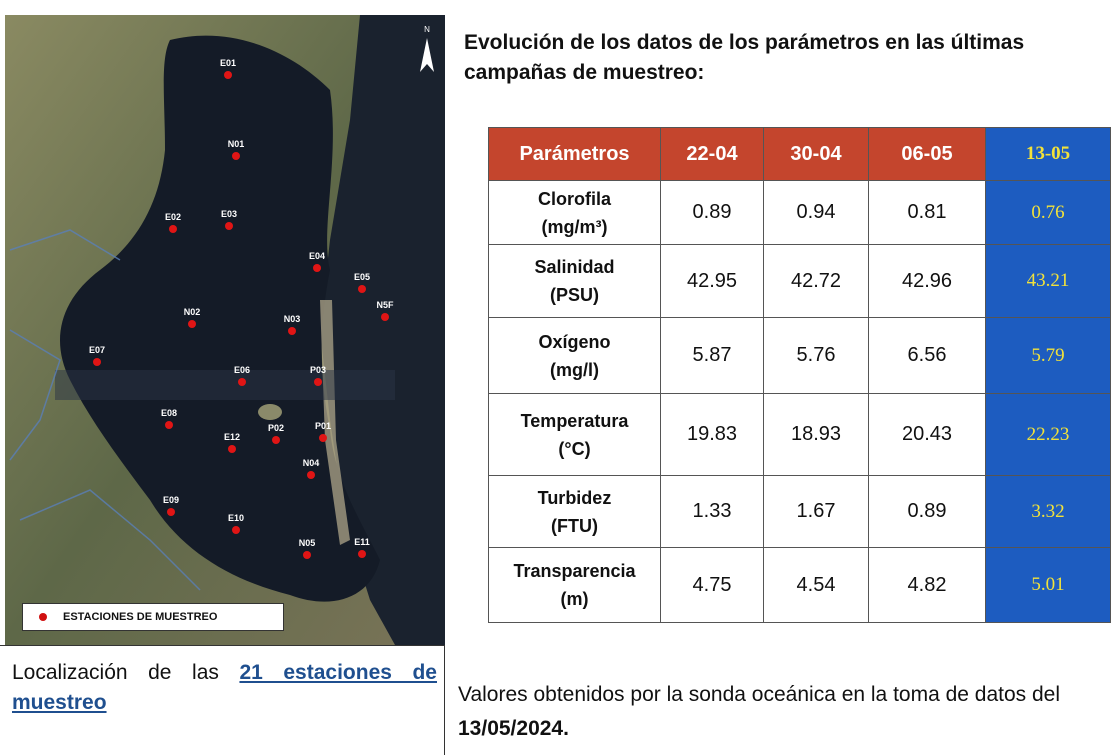  I want to click on station-label: N04, so click(311, 463).